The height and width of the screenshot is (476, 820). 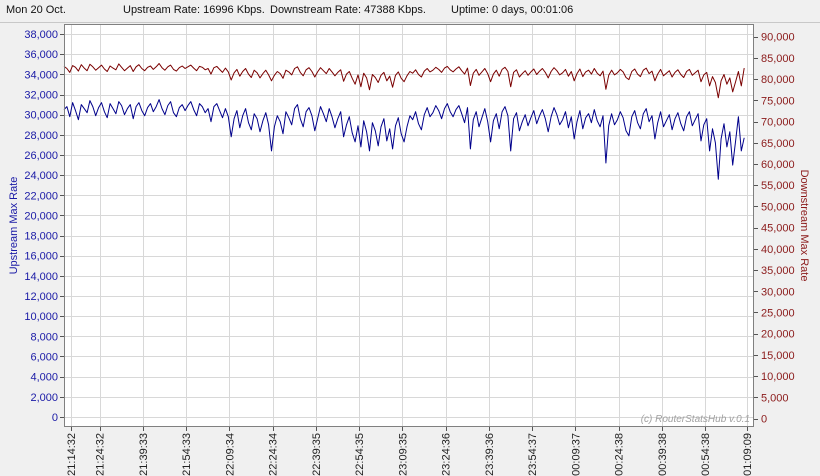 I want to click on downstream-series-line, so click(x=404, y=81).